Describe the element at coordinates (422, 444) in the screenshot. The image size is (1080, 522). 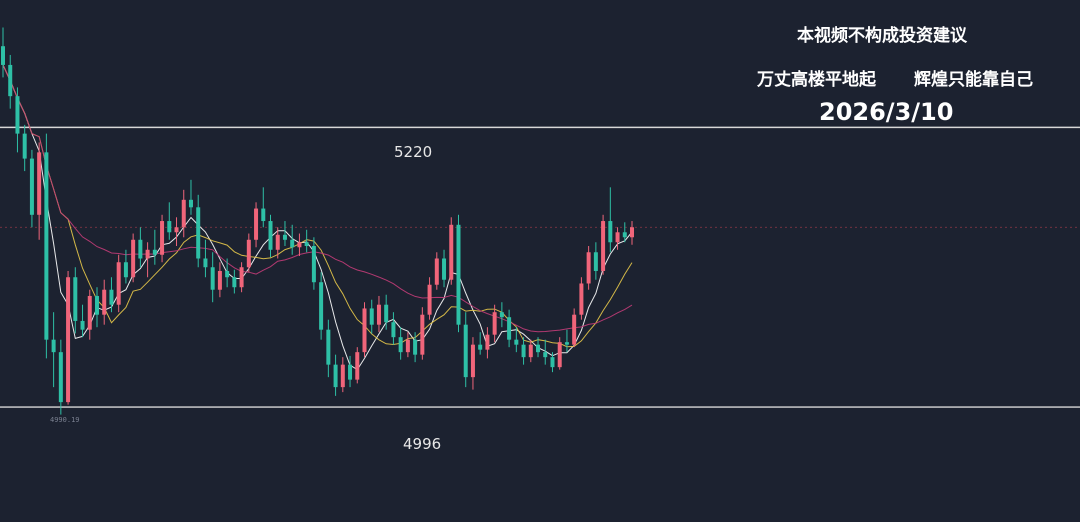
I see `lower-level-label: 4996` at that location.